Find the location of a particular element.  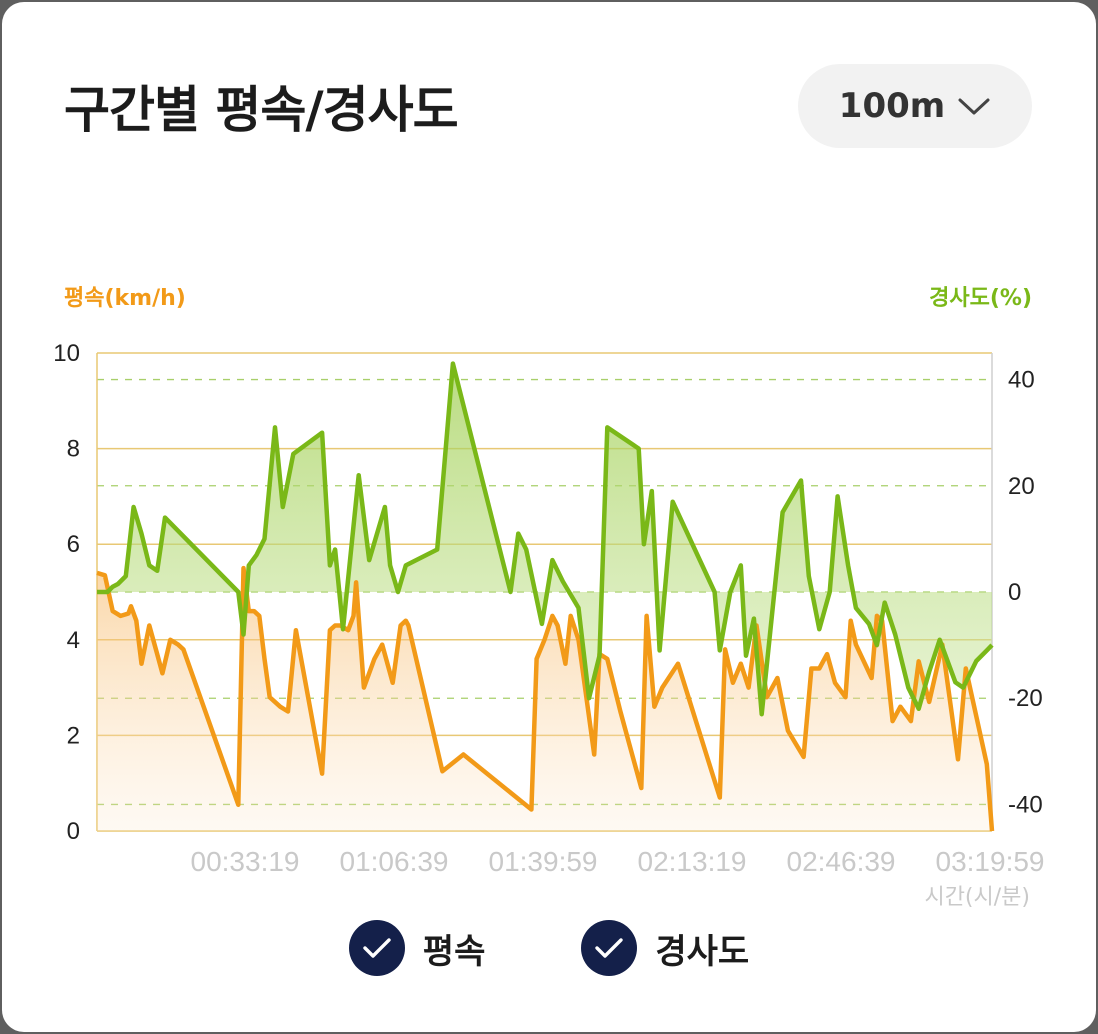

y-tick-label: 6 is located at coordinates (73, 544).